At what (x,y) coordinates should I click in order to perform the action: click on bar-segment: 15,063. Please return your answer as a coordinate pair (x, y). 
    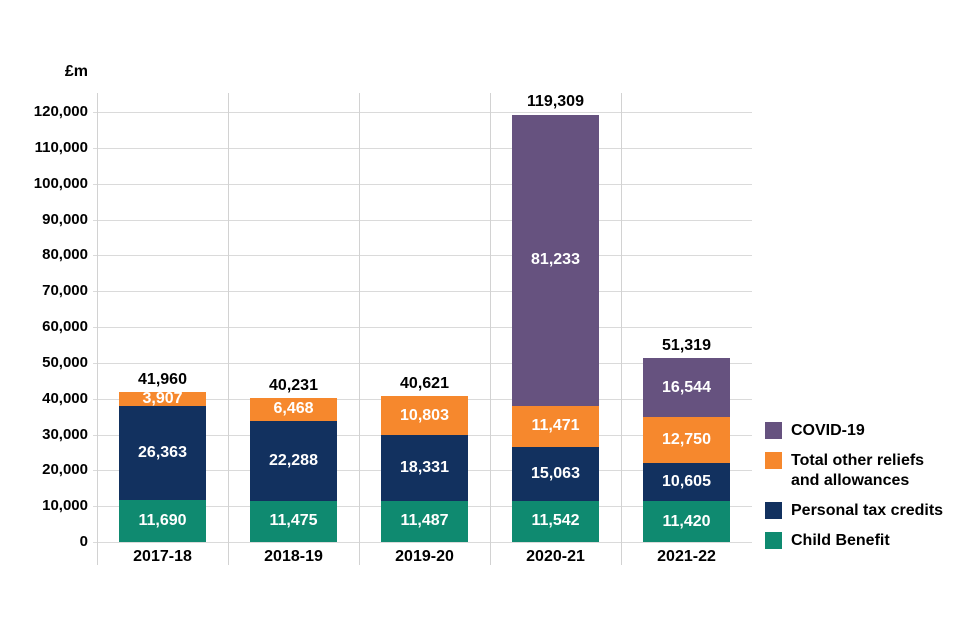
    Looking at the image, I should click on (555, 473).